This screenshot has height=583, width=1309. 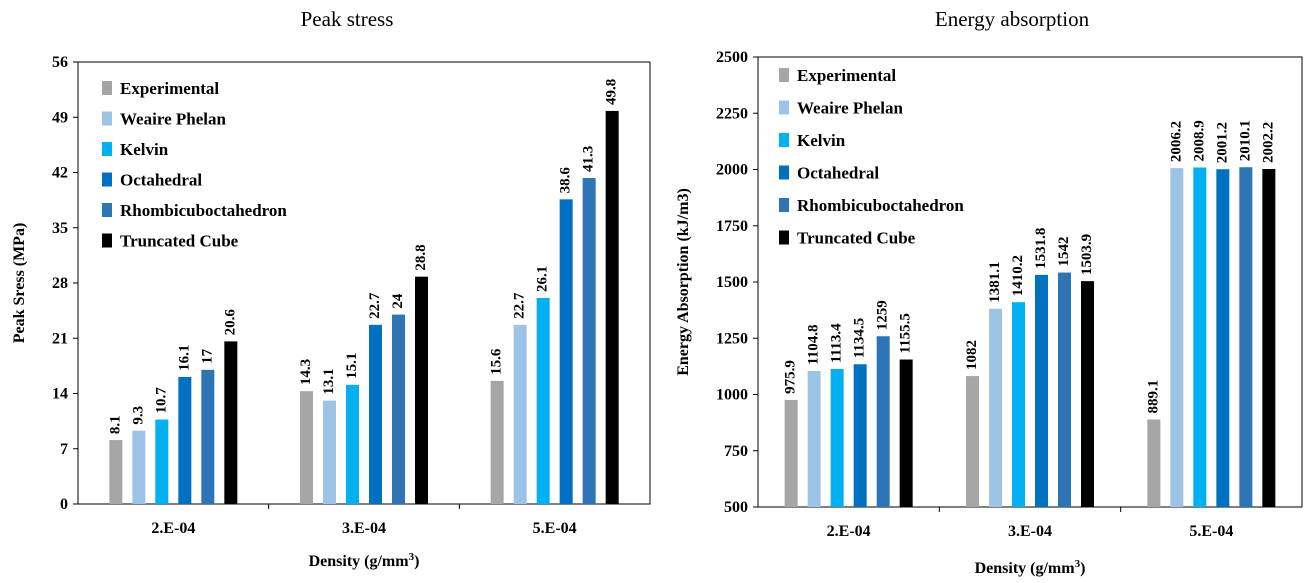 What do you see at coordinates (359, 561) in the screenshot?
I see `x-axis-label-main: Density (g/mm` at bounding box center [359, 561].